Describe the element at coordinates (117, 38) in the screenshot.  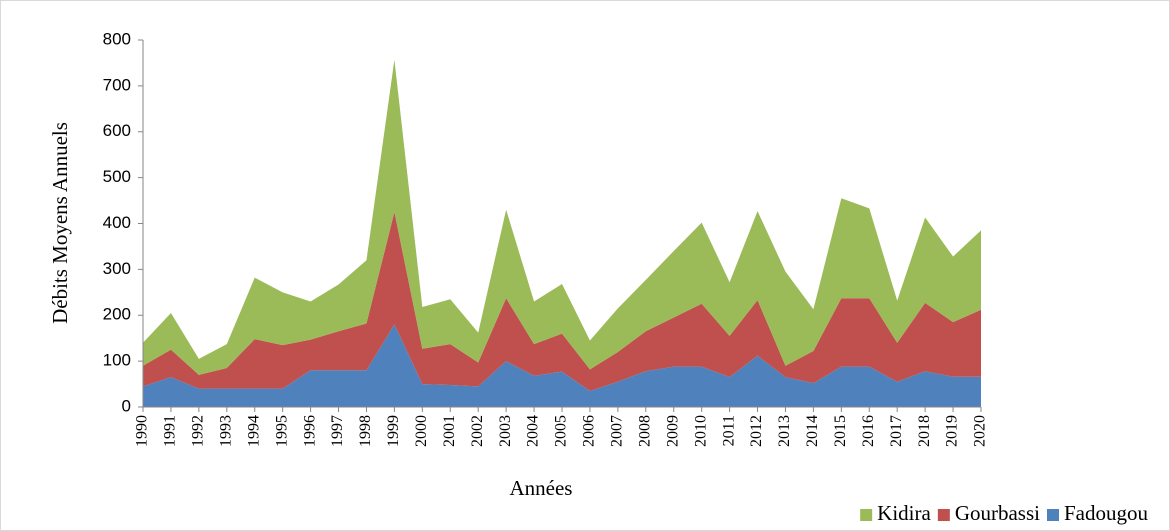
I see `y-tick-label: 800` at that location.